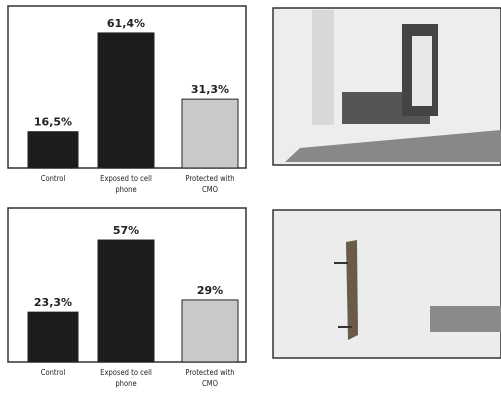 This screenshot has width=501, height=399. What do you see at coordinates (126, 230) in the screenshot?
I see `value-label: 57%` at bounding box center [126, 230].